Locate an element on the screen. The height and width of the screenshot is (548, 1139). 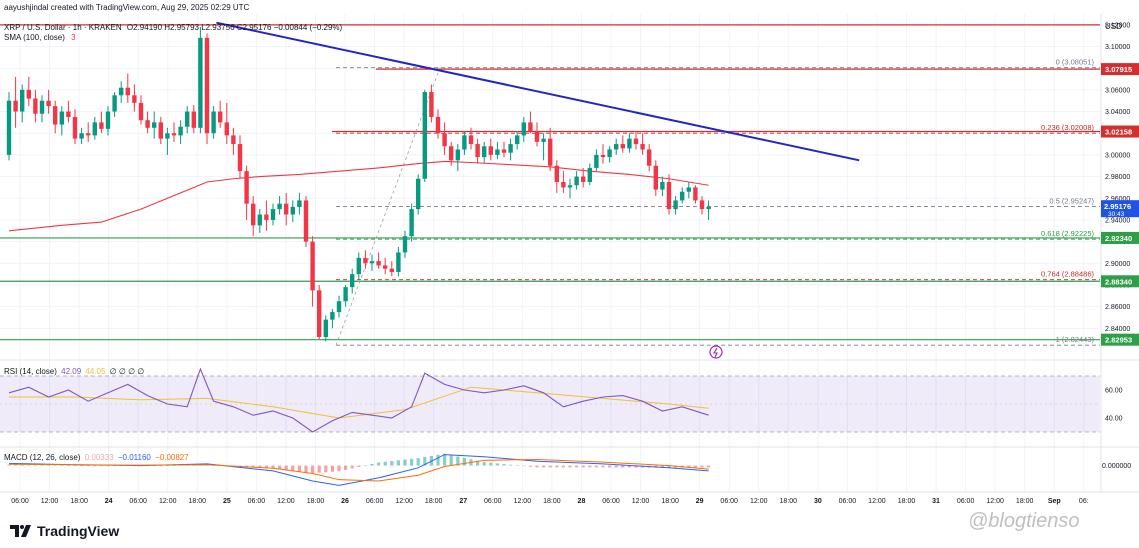
price-level-label: 2.88340 is located at coordinates (1118, 281).